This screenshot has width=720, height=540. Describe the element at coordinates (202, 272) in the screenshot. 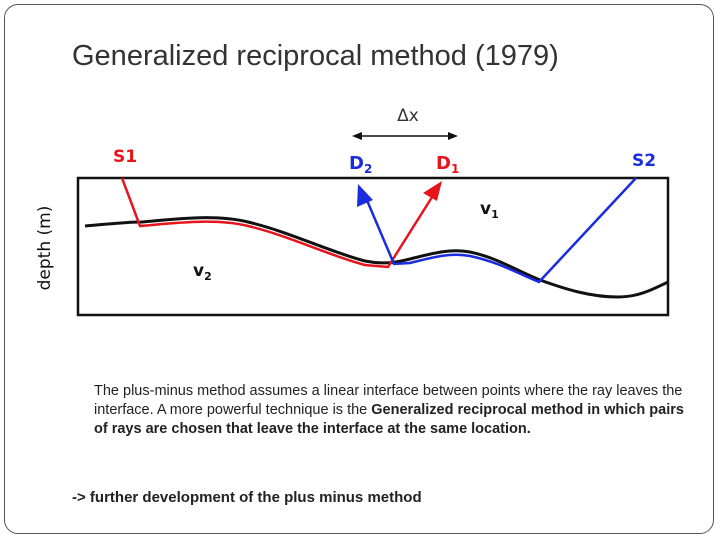

I see `v2-label: v2` at that location.